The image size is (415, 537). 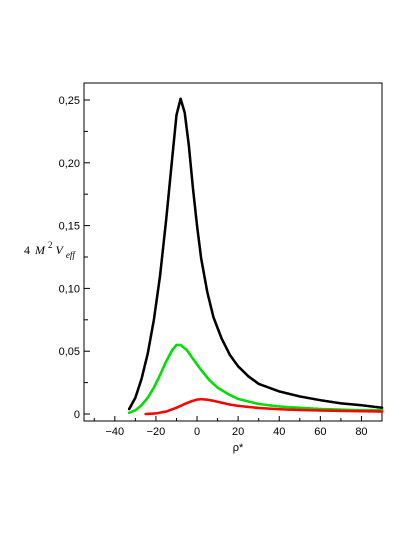 I want to click on x-tick-label: 20, so click(x=238, y=432).